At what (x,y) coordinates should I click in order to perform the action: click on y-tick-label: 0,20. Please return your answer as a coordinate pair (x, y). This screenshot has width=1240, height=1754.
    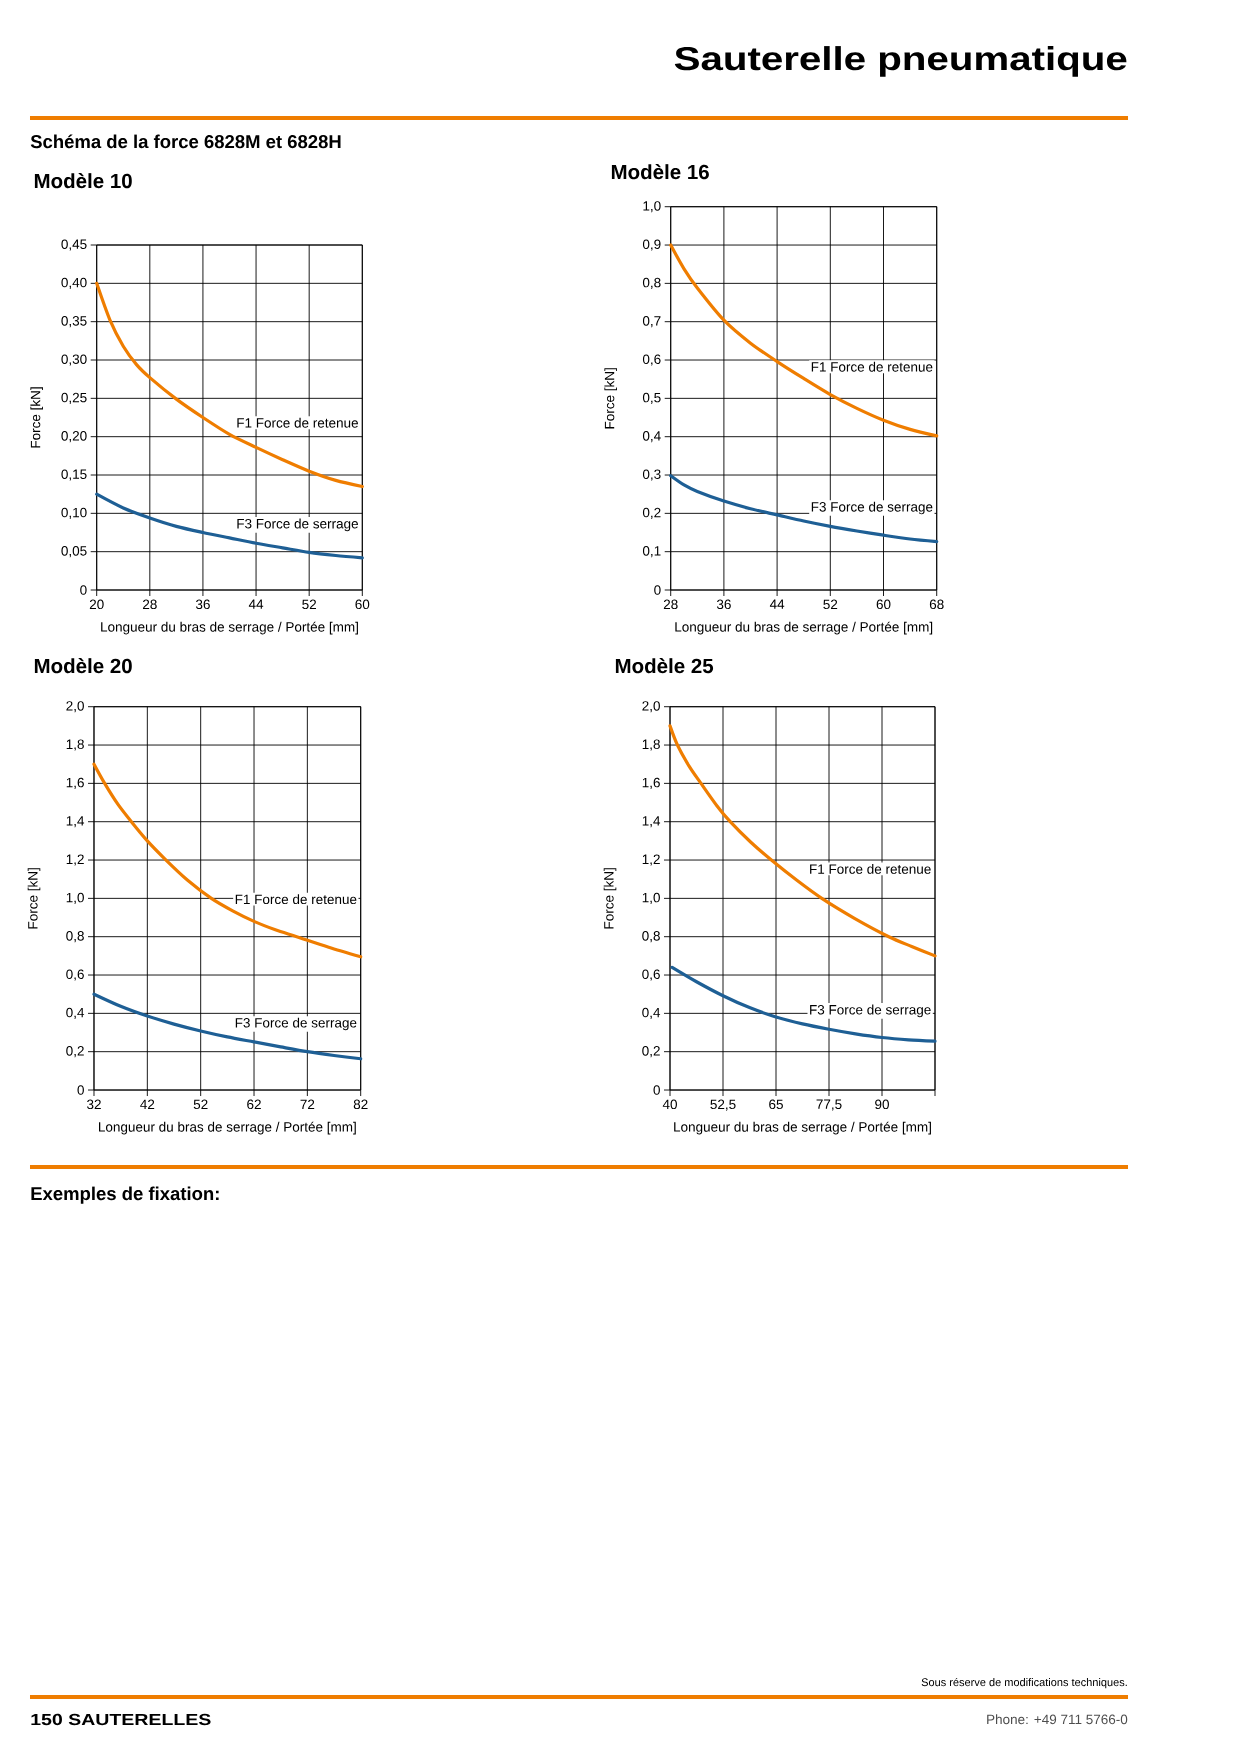
    Looking at the image, I should click on (74, 437).